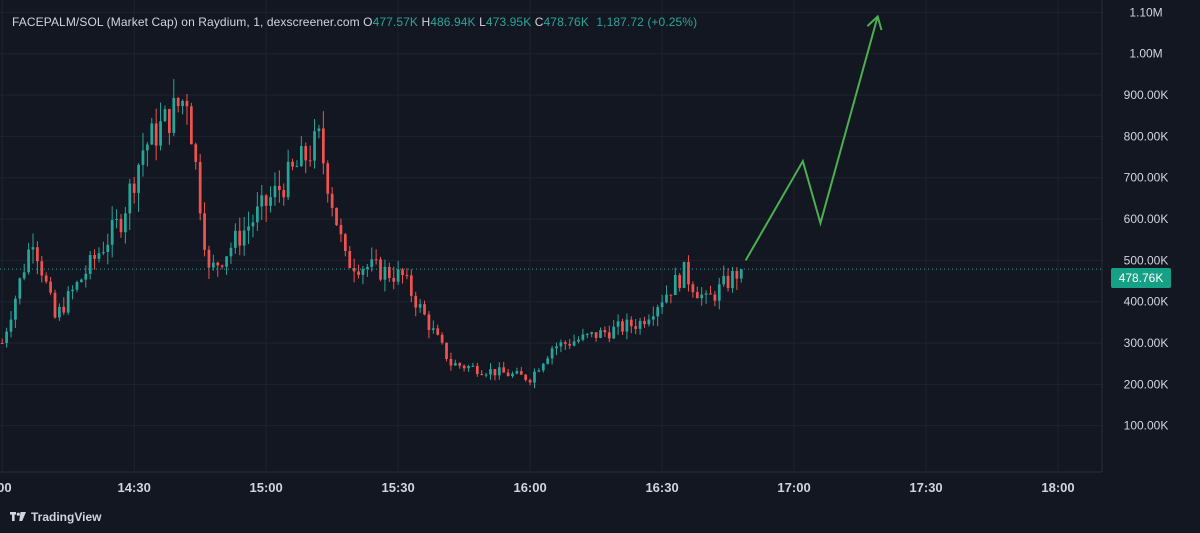 The image size is (1200, 533). Describe the element at coordinates (398, 487) in the screenshot. I see `x-tick-label: 15:30` at that location.